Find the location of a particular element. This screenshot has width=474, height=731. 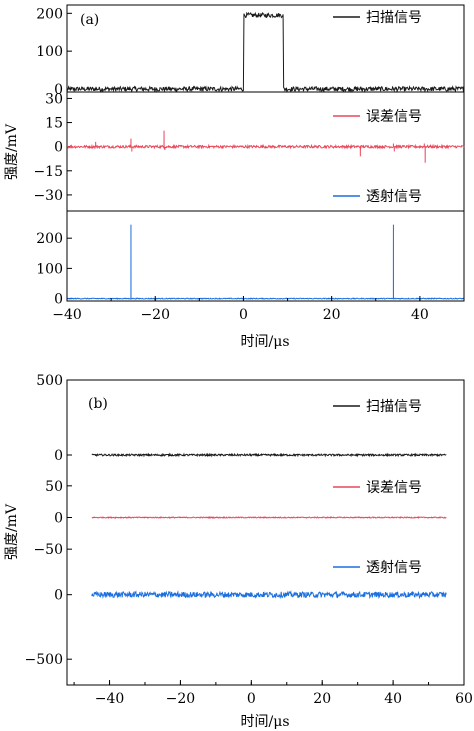

x-tick-label: 60 is located at coordinates (464, 699).